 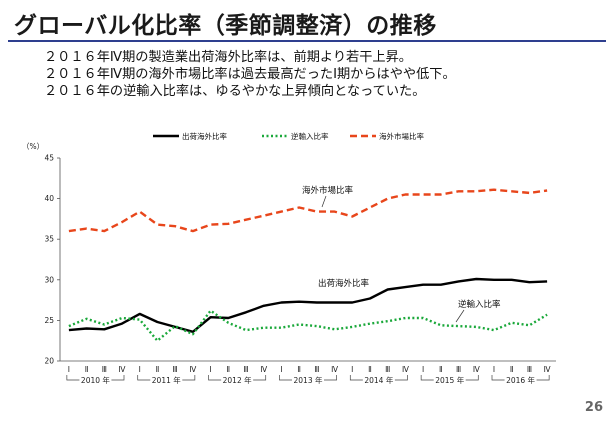 What do you see at coordinates (288, 136) in the screenshot?
I see `chart-legend: 出荷海外比率 逆輸入比率 海外市場比率` at bounding box center [288, 136].